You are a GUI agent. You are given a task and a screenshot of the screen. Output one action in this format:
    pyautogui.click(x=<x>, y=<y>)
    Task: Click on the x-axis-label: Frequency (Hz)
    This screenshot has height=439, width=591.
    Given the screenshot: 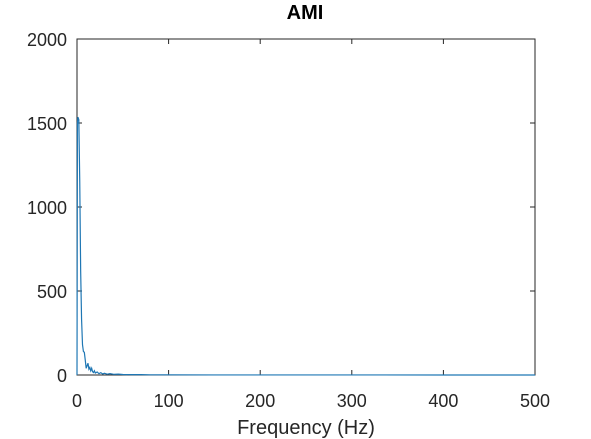 What is the action you would take?
    pyautogui.click(x=306, y=428)
    